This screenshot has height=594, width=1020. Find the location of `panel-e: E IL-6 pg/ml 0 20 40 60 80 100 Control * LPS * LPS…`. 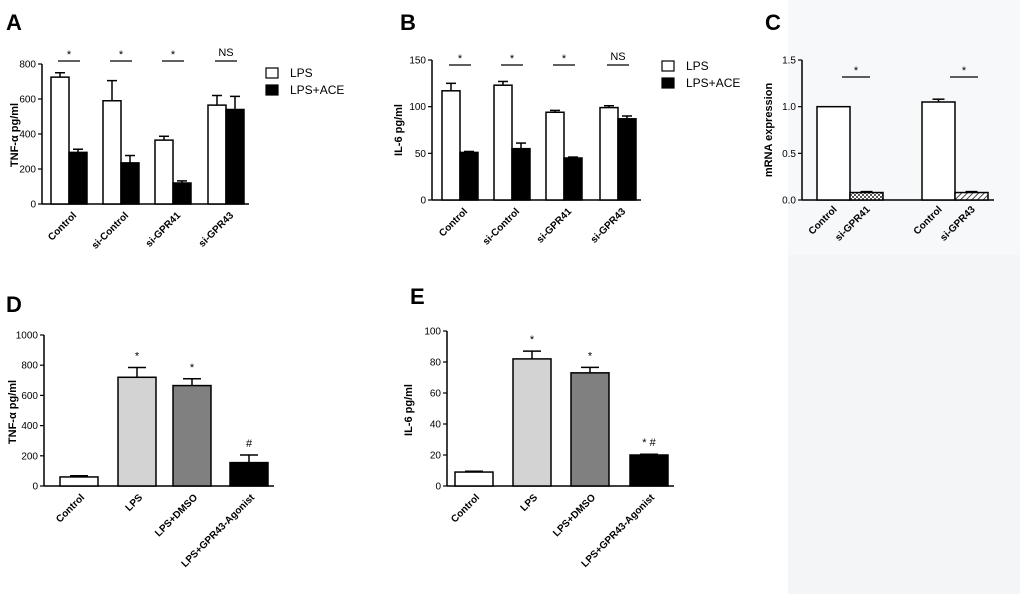

panel-e: E IL-6 pg/ml 0 20 40 60 80 100 Control * LPS * LPS… is located at coordinates (538, 427).